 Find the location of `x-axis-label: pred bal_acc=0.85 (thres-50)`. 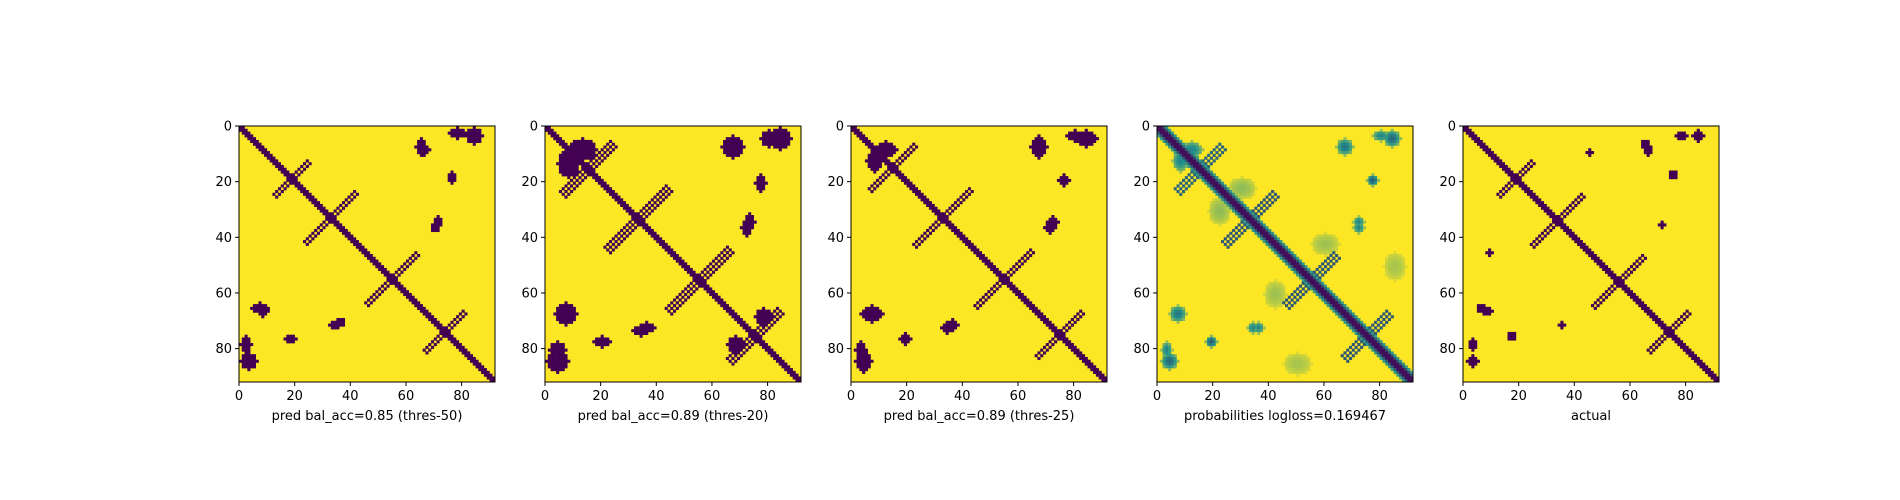

x-axis-label: pred bal_acc=0.85 (thres-50) is located at coordinates (367, 416).